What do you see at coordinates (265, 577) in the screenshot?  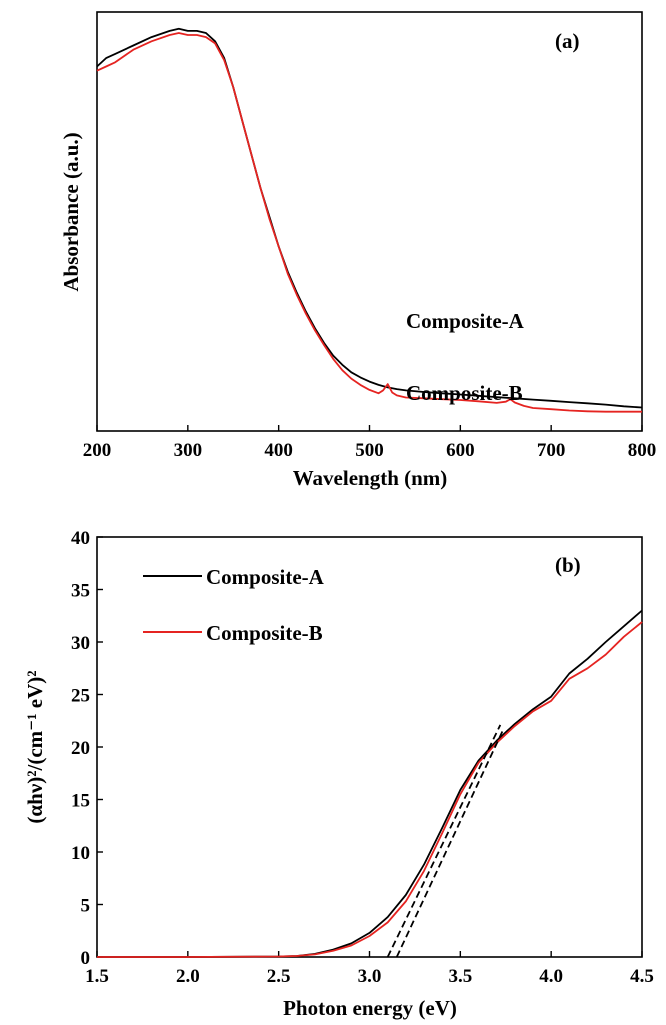 I see `legend-label-composite-a: Composite-A` at bounding box center [265, 577].